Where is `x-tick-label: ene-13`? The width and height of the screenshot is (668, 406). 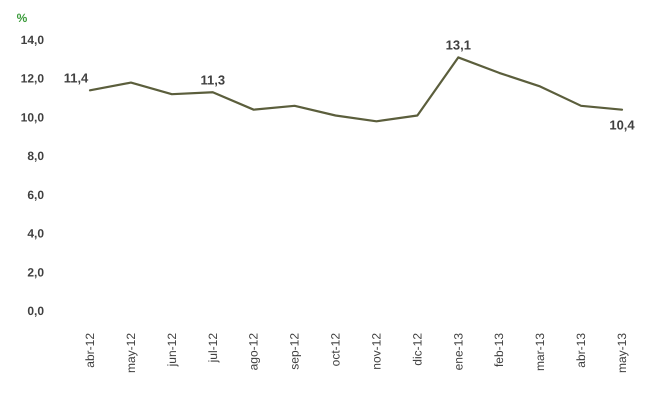 x-tick-label: ene-13 is located at coordinates (458, 351).